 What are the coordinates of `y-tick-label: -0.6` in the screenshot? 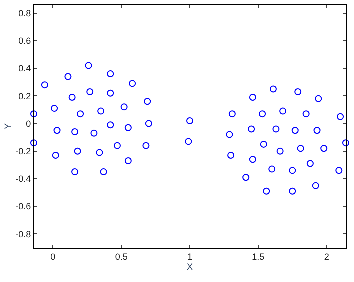 It's located at (24, 207).